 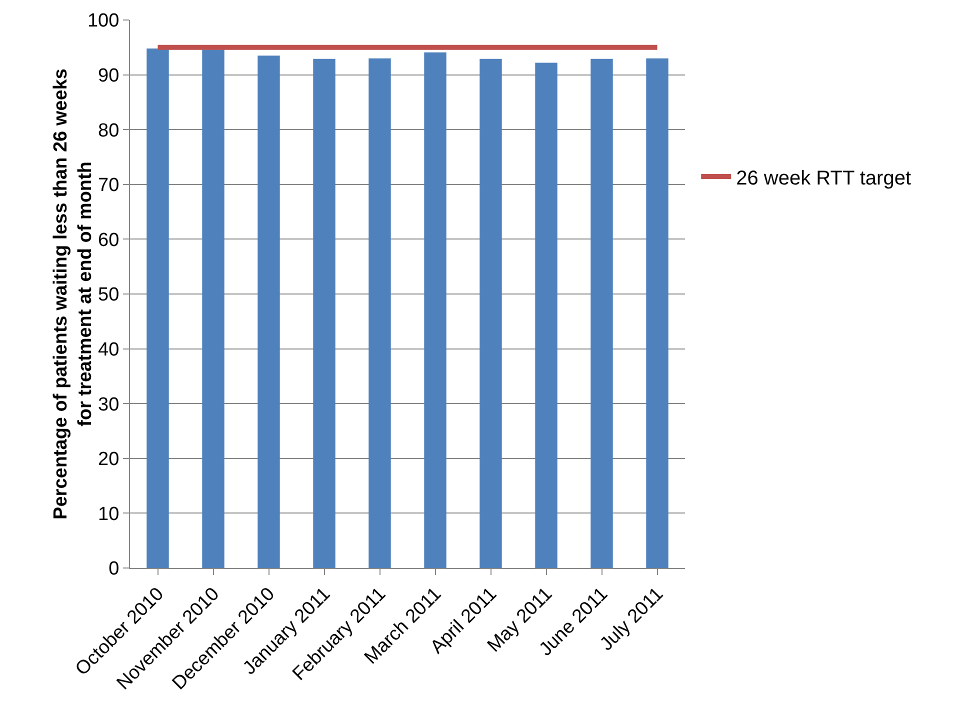 I want to click on y-tick-label: 90, so click(x=109, y=75).